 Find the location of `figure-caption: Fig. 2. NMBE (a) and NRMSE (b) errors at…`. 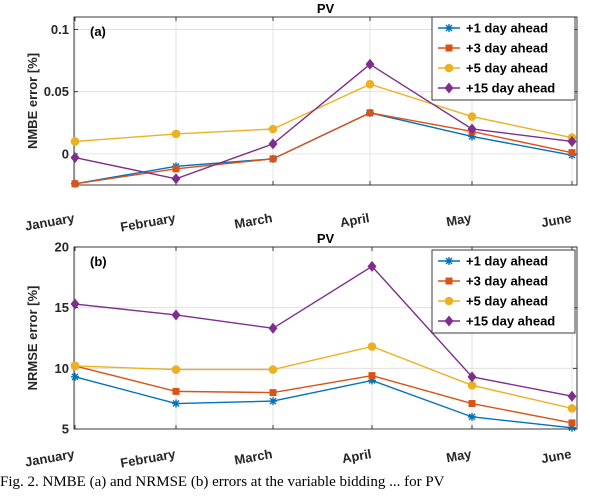

figure-caption: Fig. 2. NMBE (a) and NRMSE (b) errors at… is located at coordinates (222, 482).